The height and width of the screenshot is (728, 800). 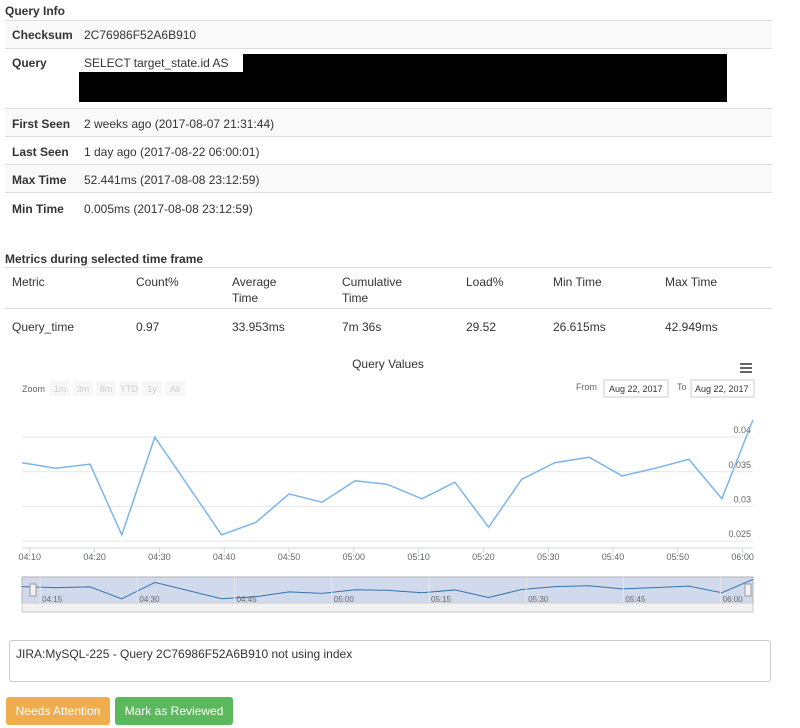 I want to click on x-tick-label: 06:00, so click(x=742, y=557).